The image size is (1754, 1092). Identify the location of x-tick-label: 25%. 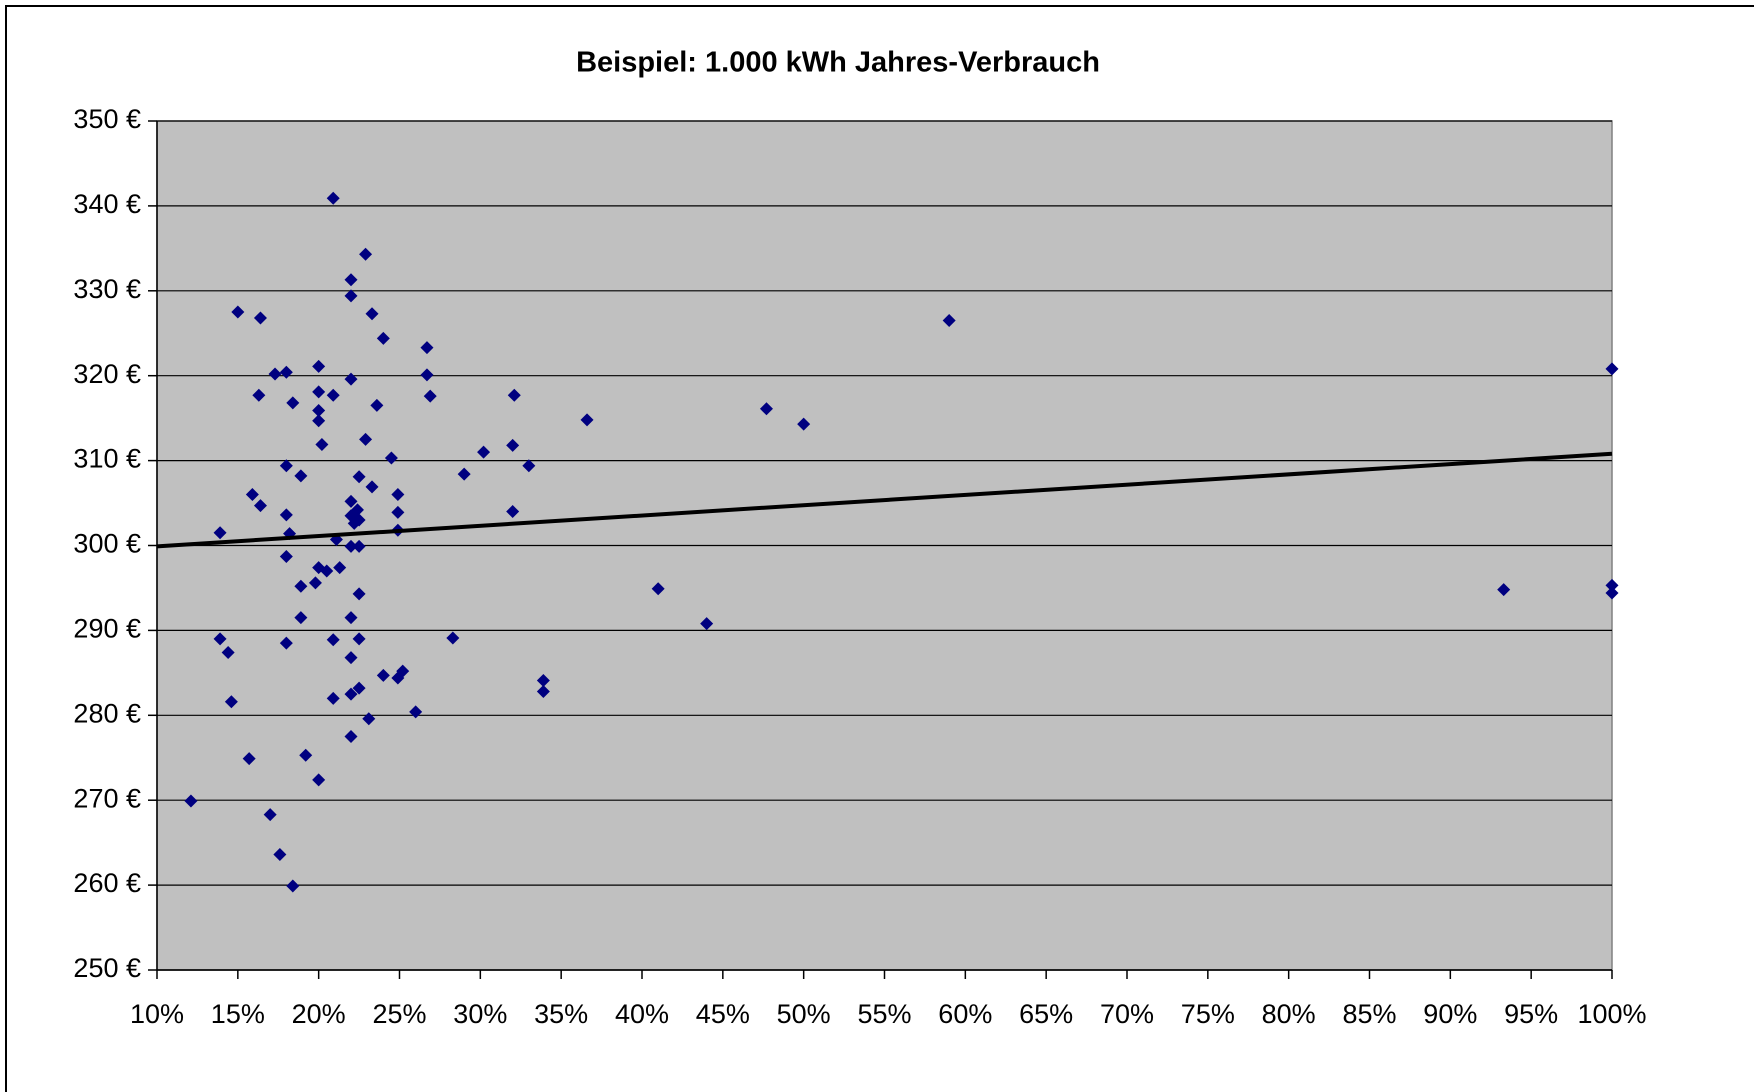
(399, 1014).